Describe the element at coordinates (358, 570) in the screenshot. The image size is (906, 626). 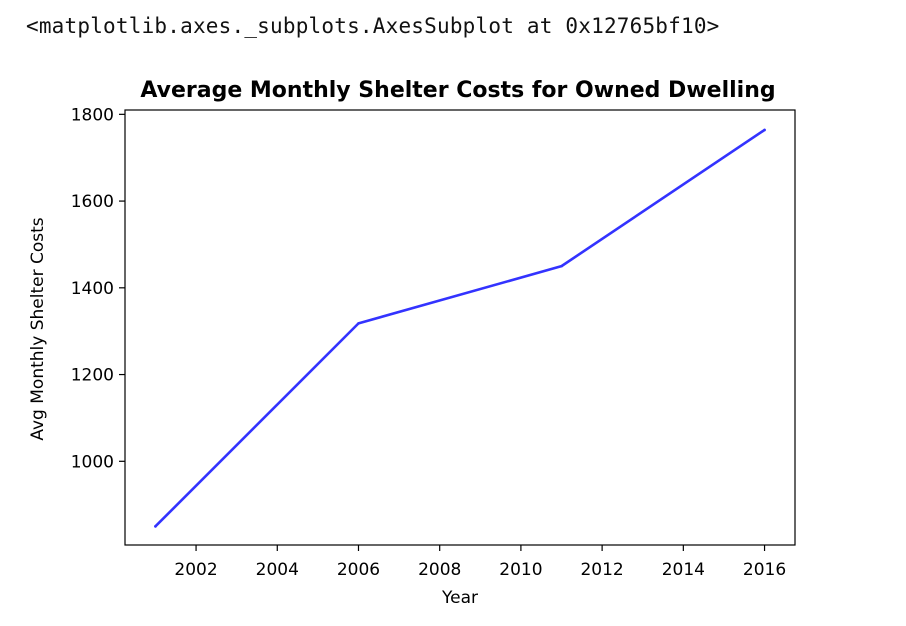
I see `x-tick-label: 2006` at that location.